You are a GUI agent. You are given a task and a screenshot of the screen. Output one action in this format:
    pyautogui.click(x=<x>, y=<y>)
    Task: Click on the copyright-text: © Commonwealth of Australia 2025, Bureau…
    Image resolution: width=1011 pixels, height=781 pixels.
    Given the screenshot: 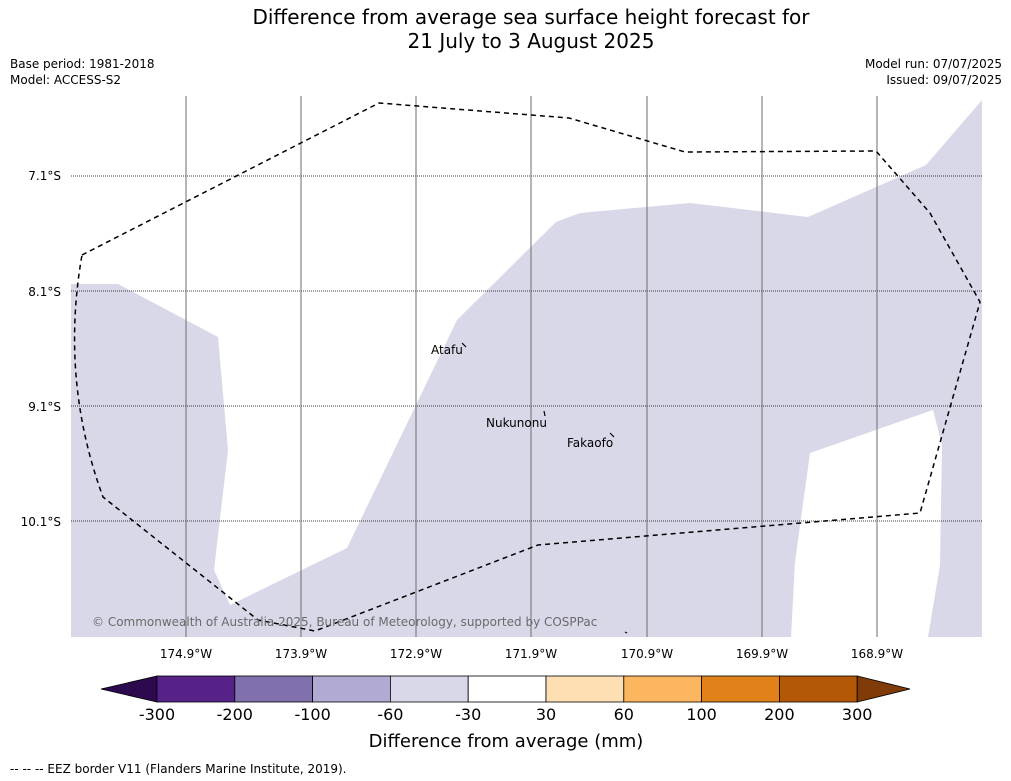 What is the action you would take?
    pyautogui.click(x=344, y=622)
    